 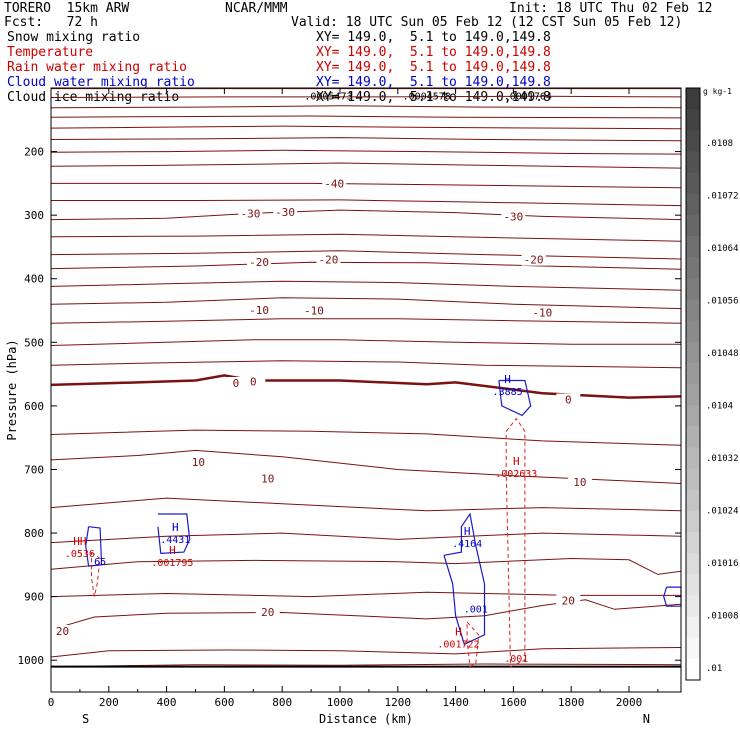 I want to click on temperature-label: -10, so click(x=259, y=310).